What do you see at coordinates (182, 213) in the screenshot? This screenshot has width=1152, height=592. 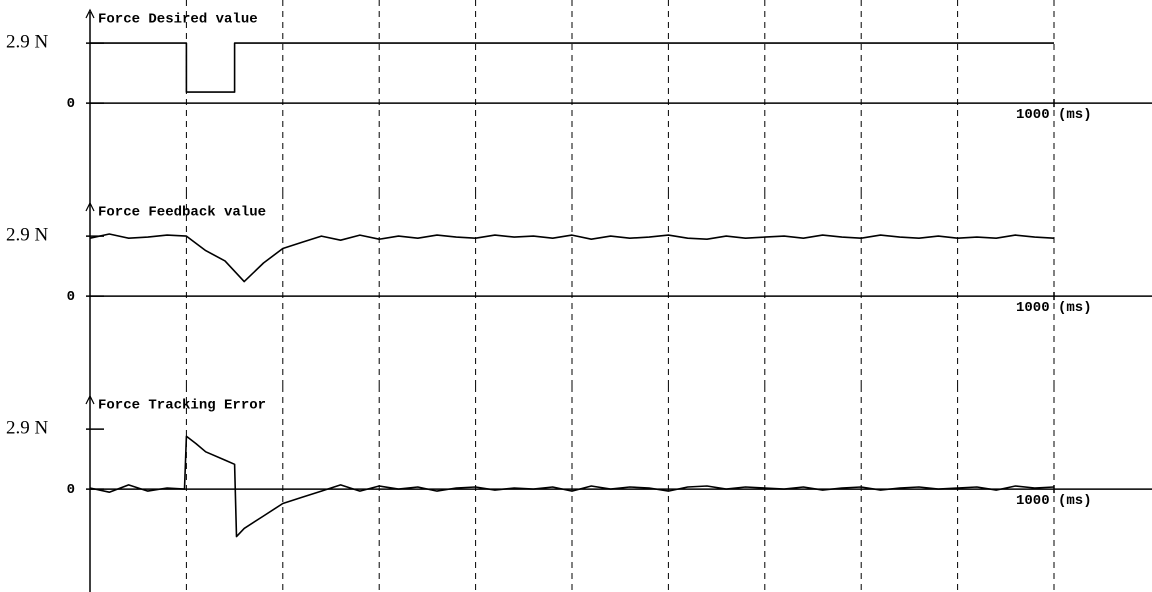 I see `chart-title: Force Feedback value` at bounding box center [182, 213].